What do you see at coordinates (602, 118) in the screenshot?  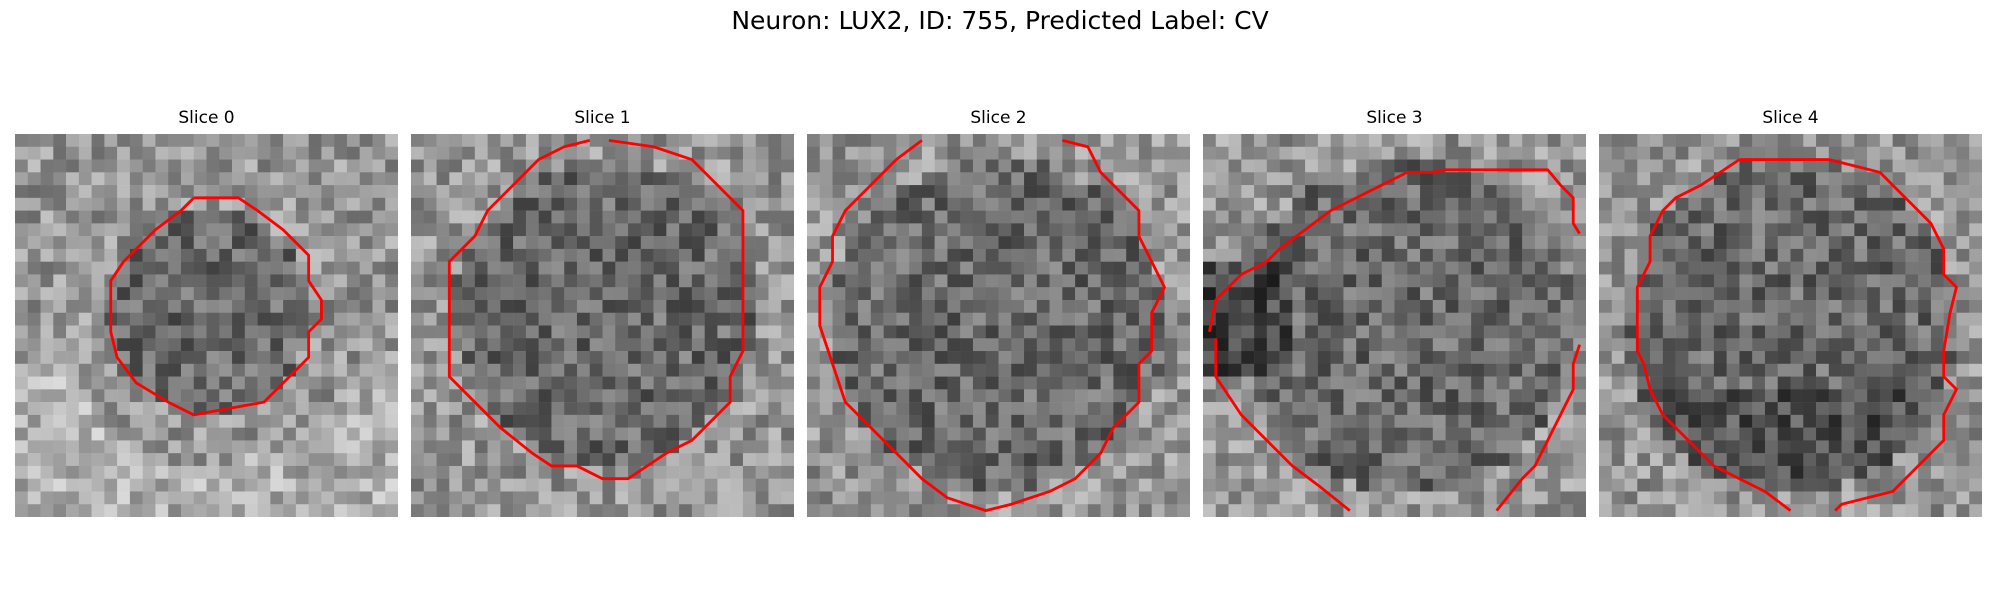 I see `slice-title-1: Slice 1` at bounding box center [602, 118].